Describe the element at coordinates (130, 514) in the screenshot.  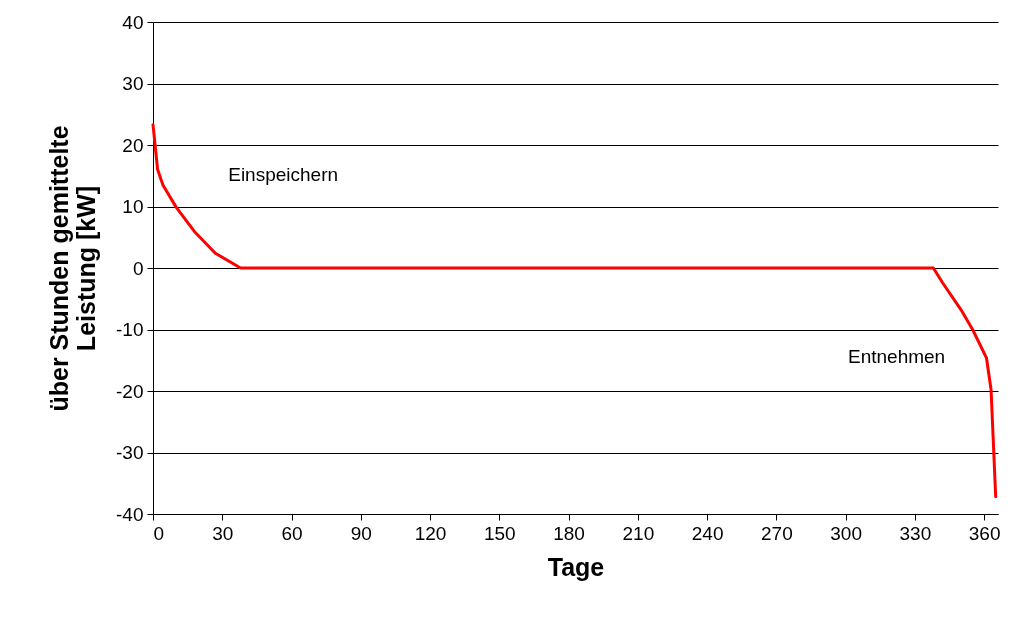
I see `y-tick-label: -40` at that location.